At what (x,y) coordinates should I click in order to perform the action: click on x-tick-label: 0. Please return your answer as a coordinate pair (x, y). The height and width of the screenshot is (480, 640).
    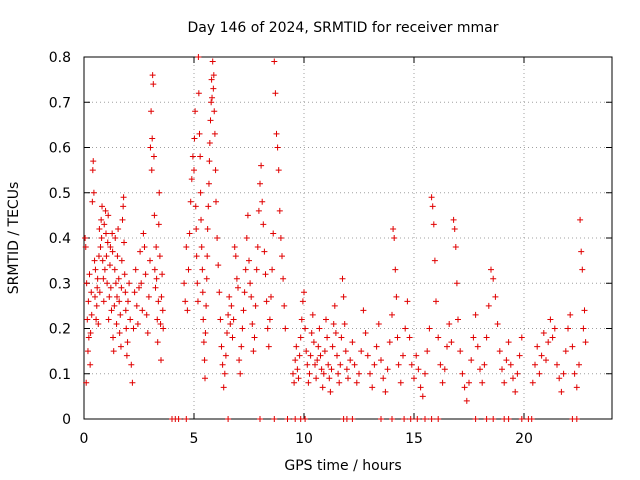
    Looking at the image, I should click on (84, 439).